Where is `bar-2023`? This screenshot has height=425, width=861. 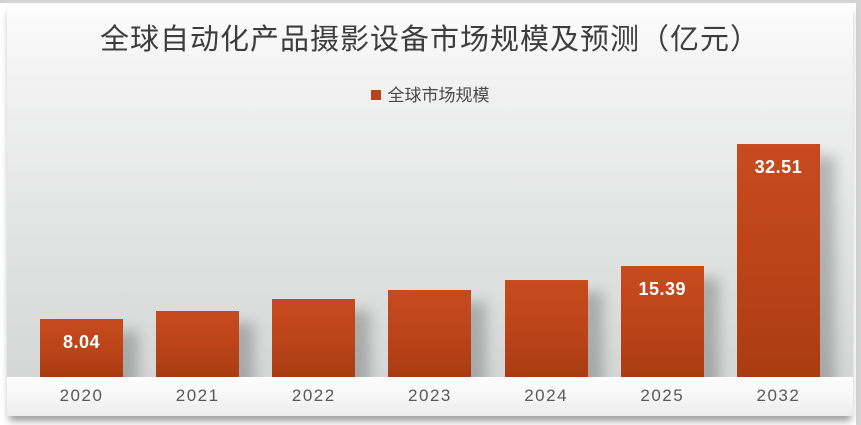
bar-2023 is located at coordinates (430, 333).